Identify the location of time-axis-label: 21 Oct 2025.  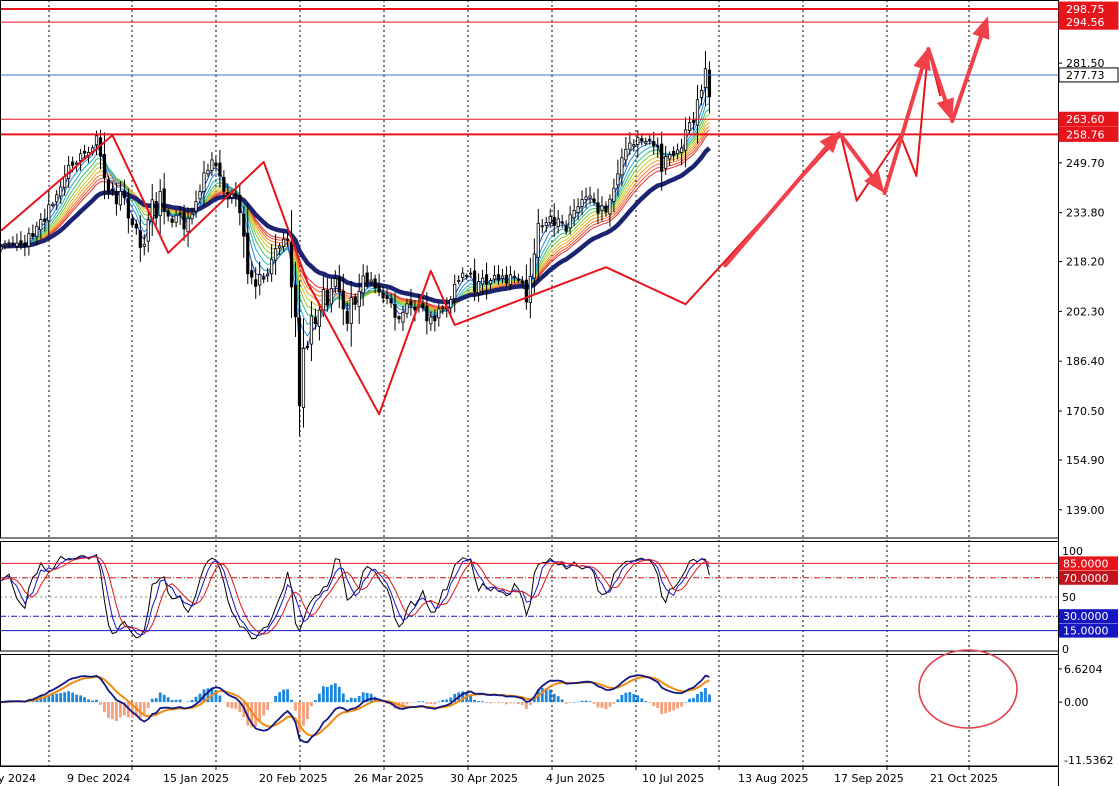
(964, 778).